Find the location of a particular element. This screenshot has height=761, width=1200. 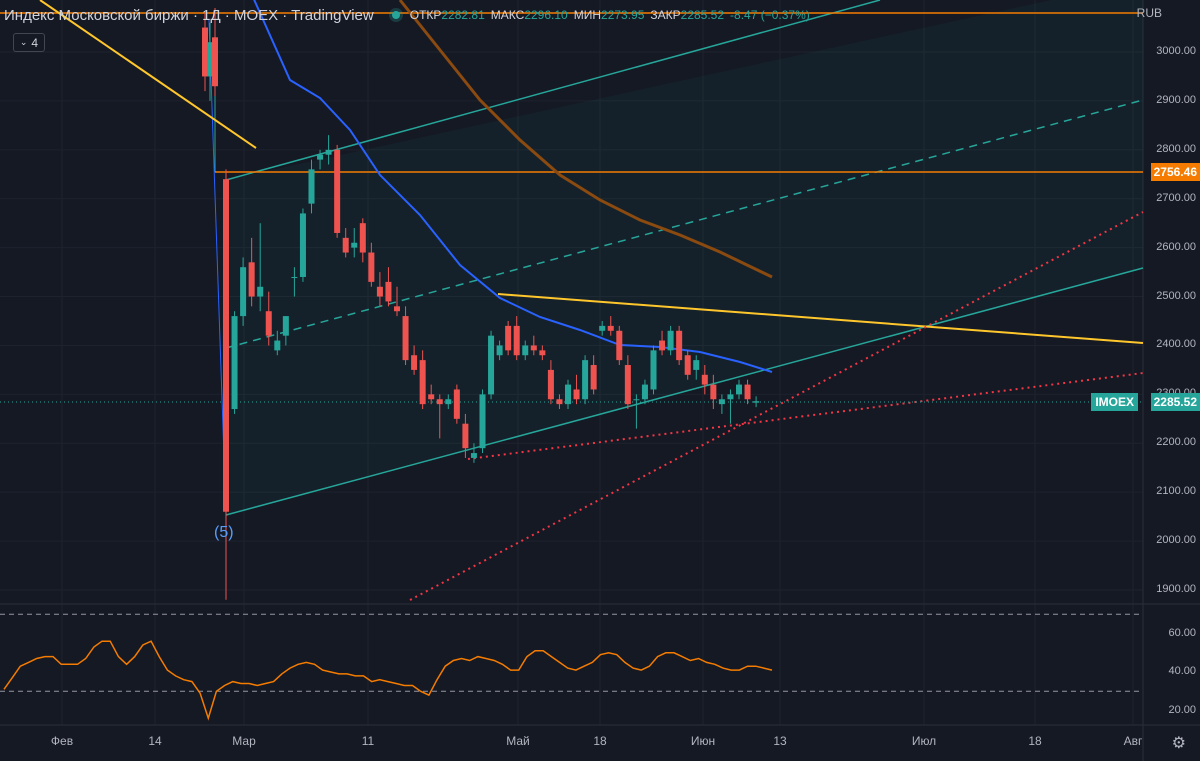

open-value: 2282.81 is located at coordinates (463, 15).